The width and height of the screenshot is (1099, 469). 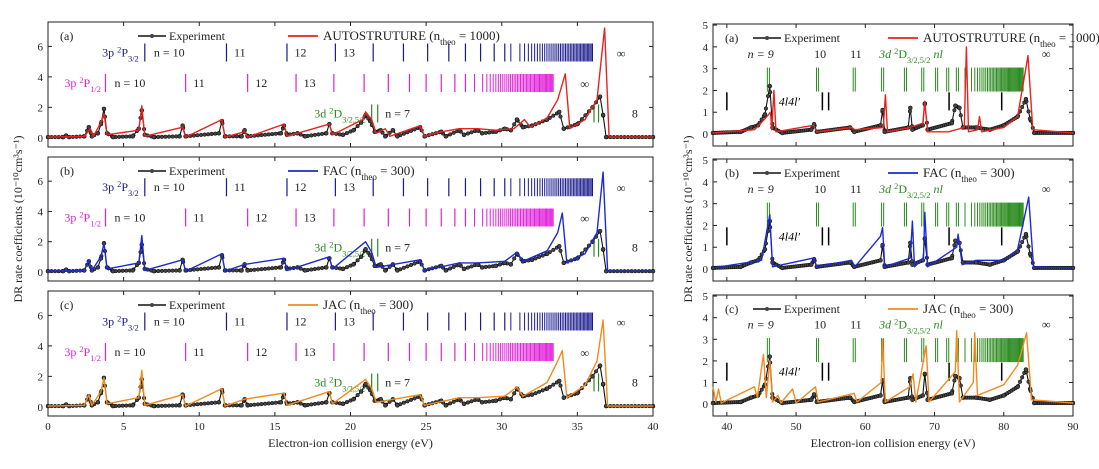 What do you see at coordinates (397, 113) in the screenshot?
I see `level-n-label: n = 7` at bounding box center [397, 113].